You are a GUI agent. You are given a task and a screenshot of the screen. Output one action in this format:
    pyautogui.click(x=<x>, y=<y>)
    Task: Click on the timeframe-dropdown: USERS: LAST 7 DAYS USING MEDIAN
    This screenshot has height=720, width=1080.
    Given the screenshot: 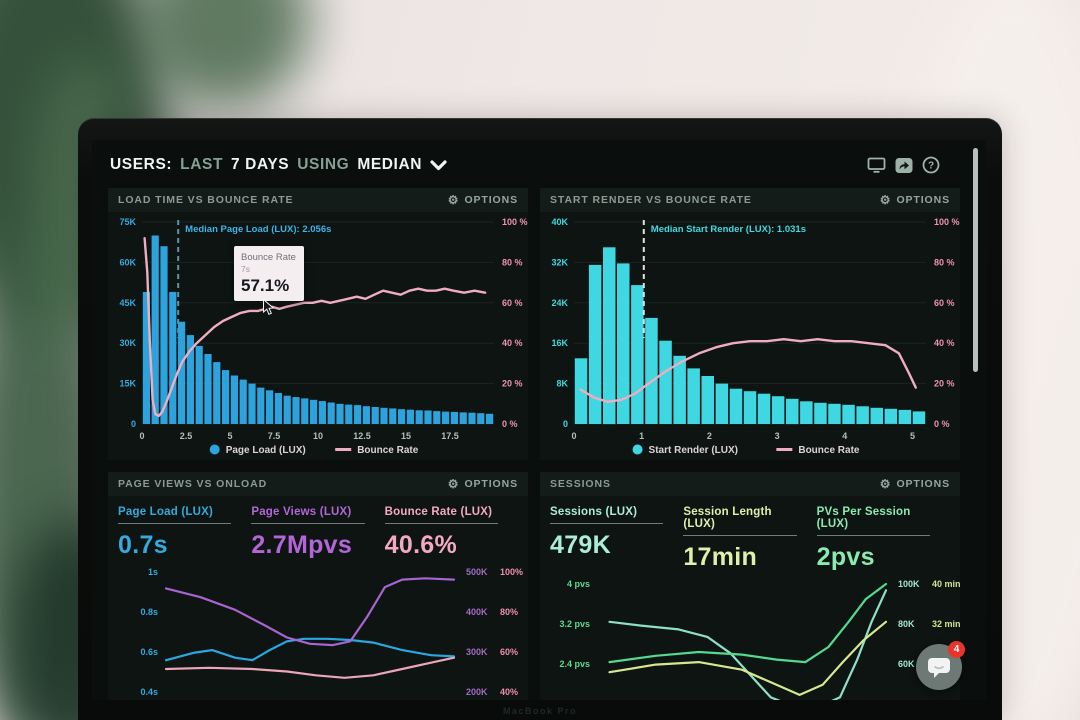 What is the action you would take?
    pyautogui.click(x=278, y=165)
    